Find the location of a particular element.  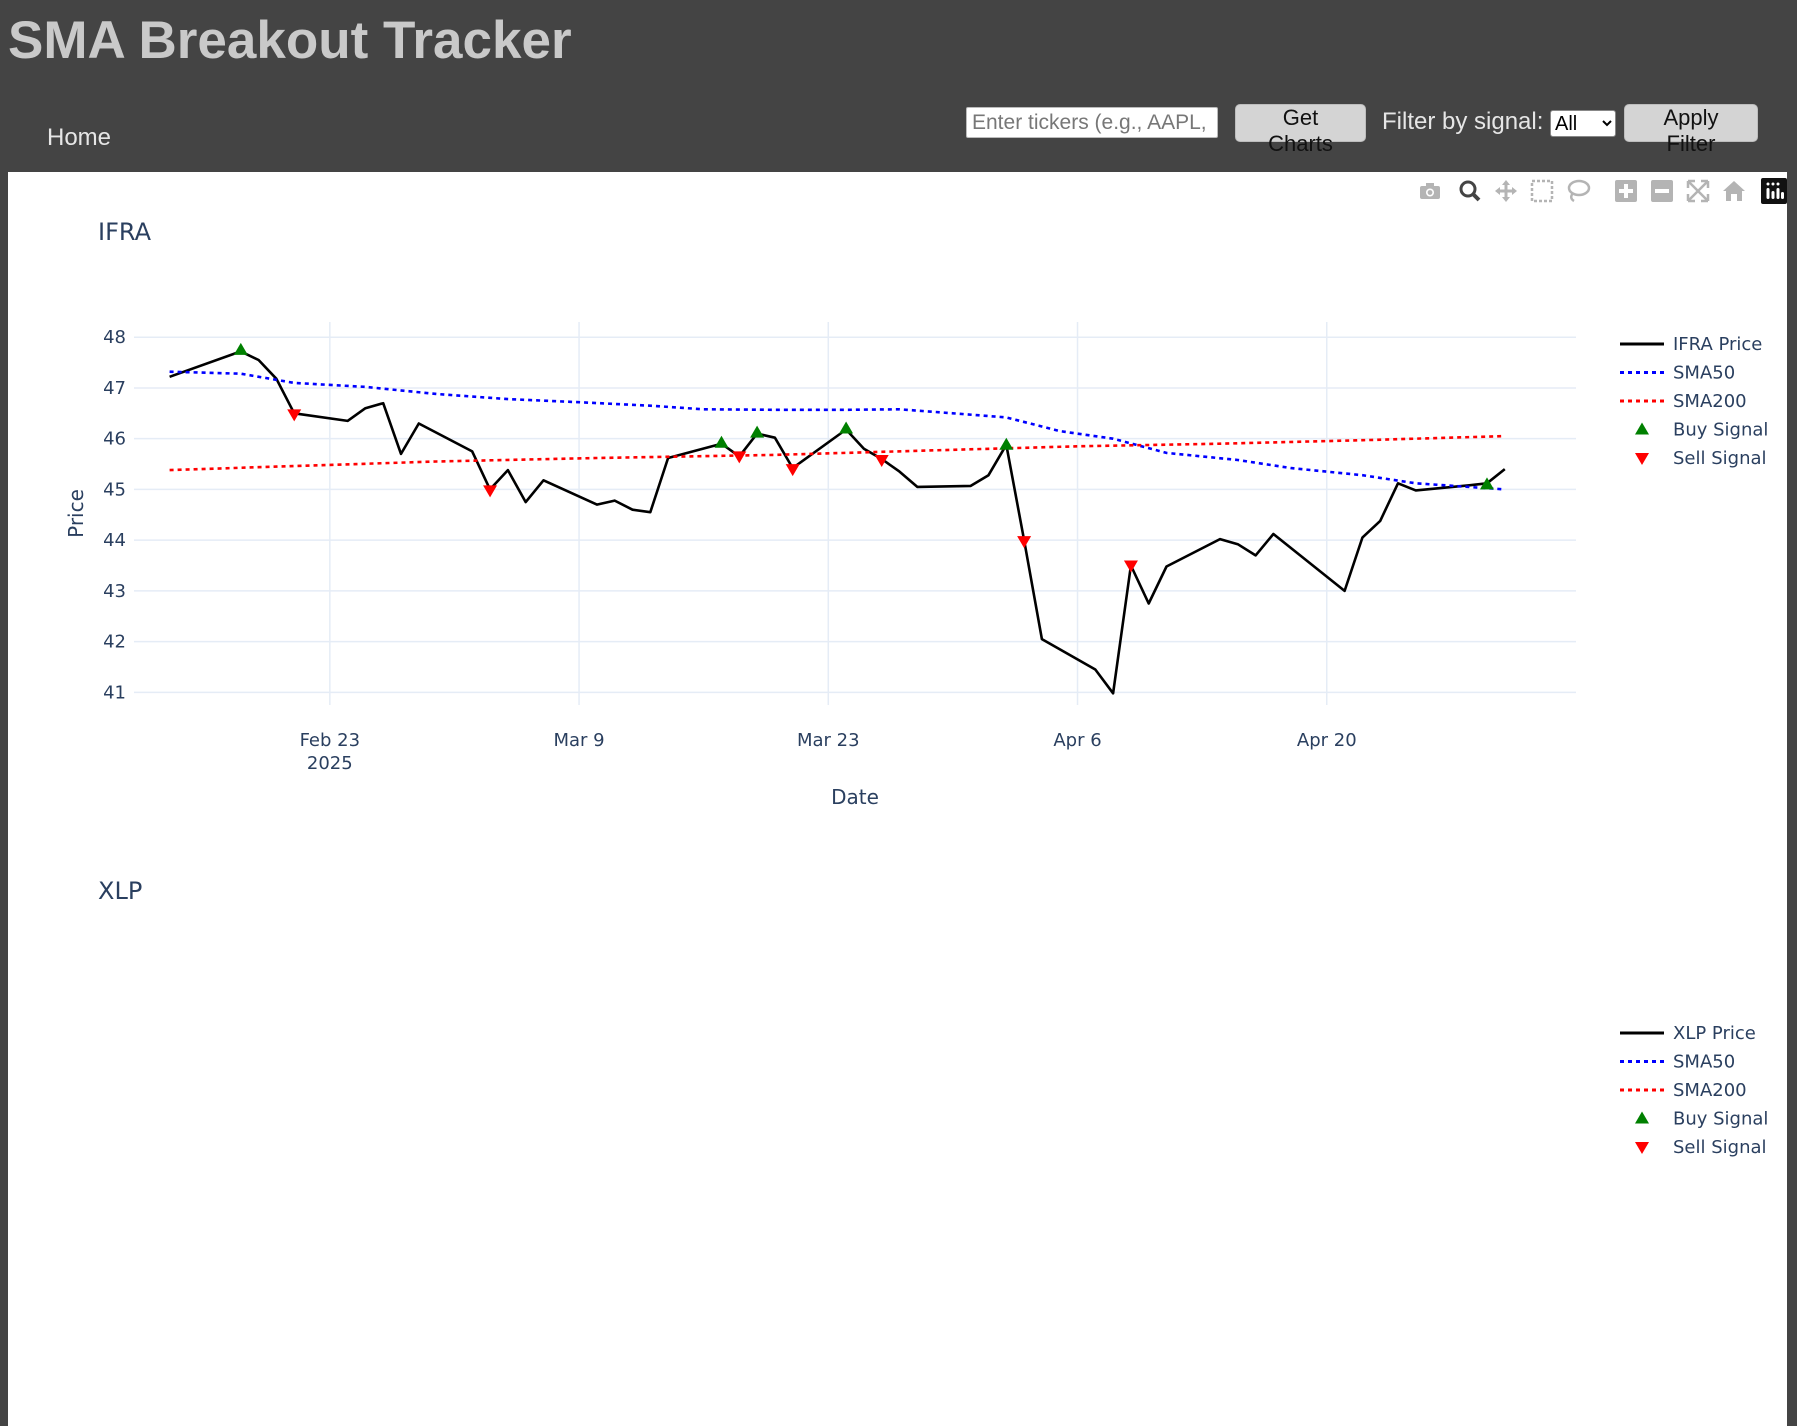

plot-modebar is located at coordinates (1584, 193).